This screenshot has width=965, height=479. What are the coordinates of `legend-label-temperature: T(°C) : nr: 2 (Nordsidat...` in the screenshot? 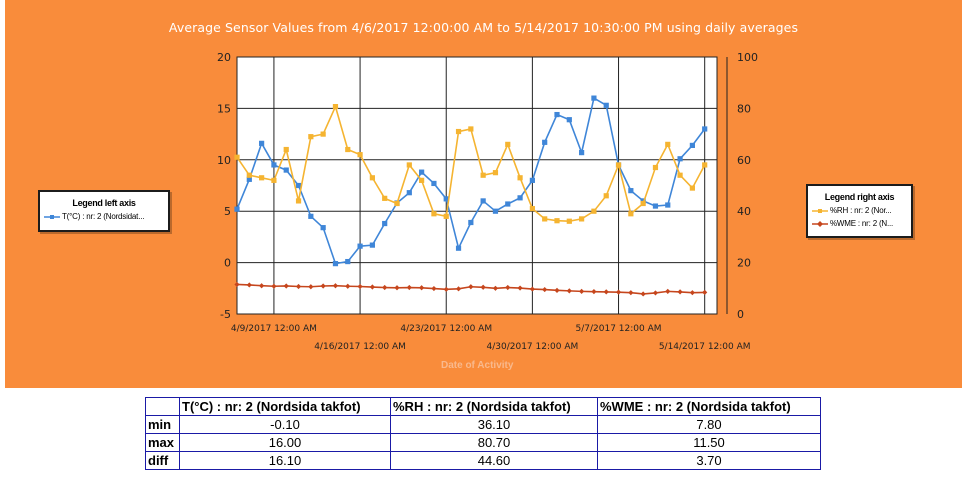 It's located at (103, 216).